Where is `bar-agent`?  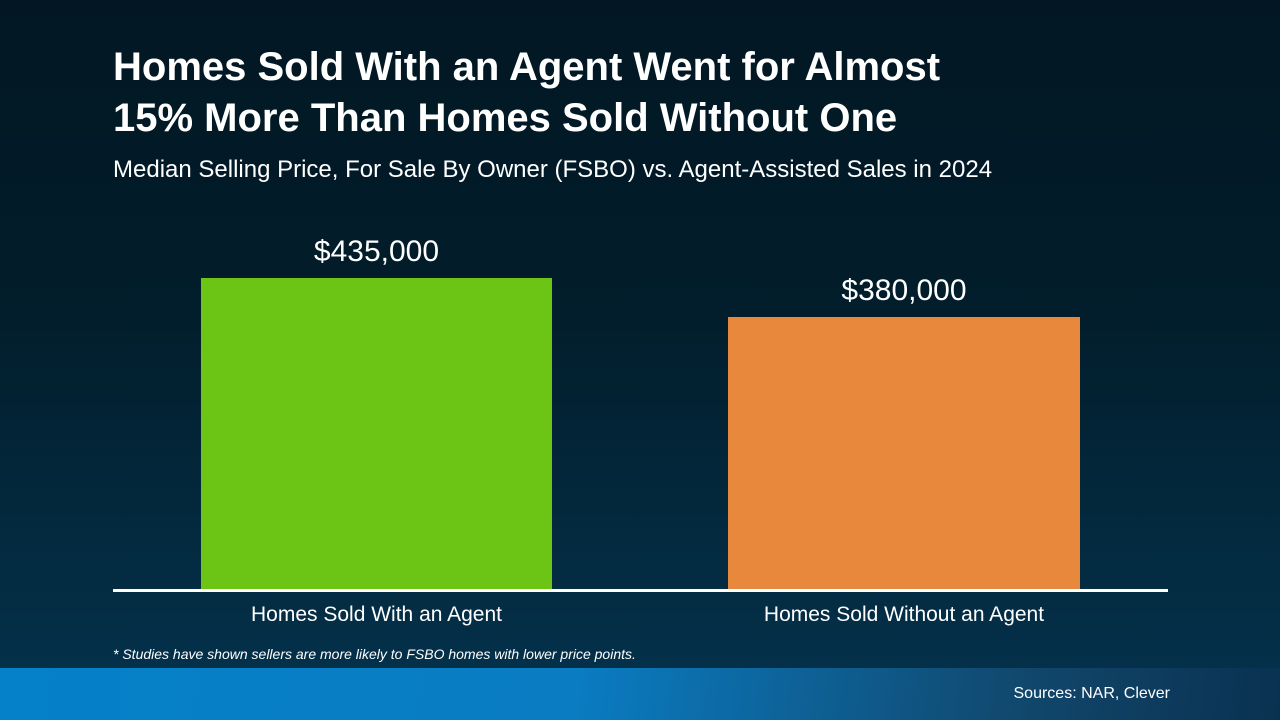 bar-agent is located at coordinates (376, 433).